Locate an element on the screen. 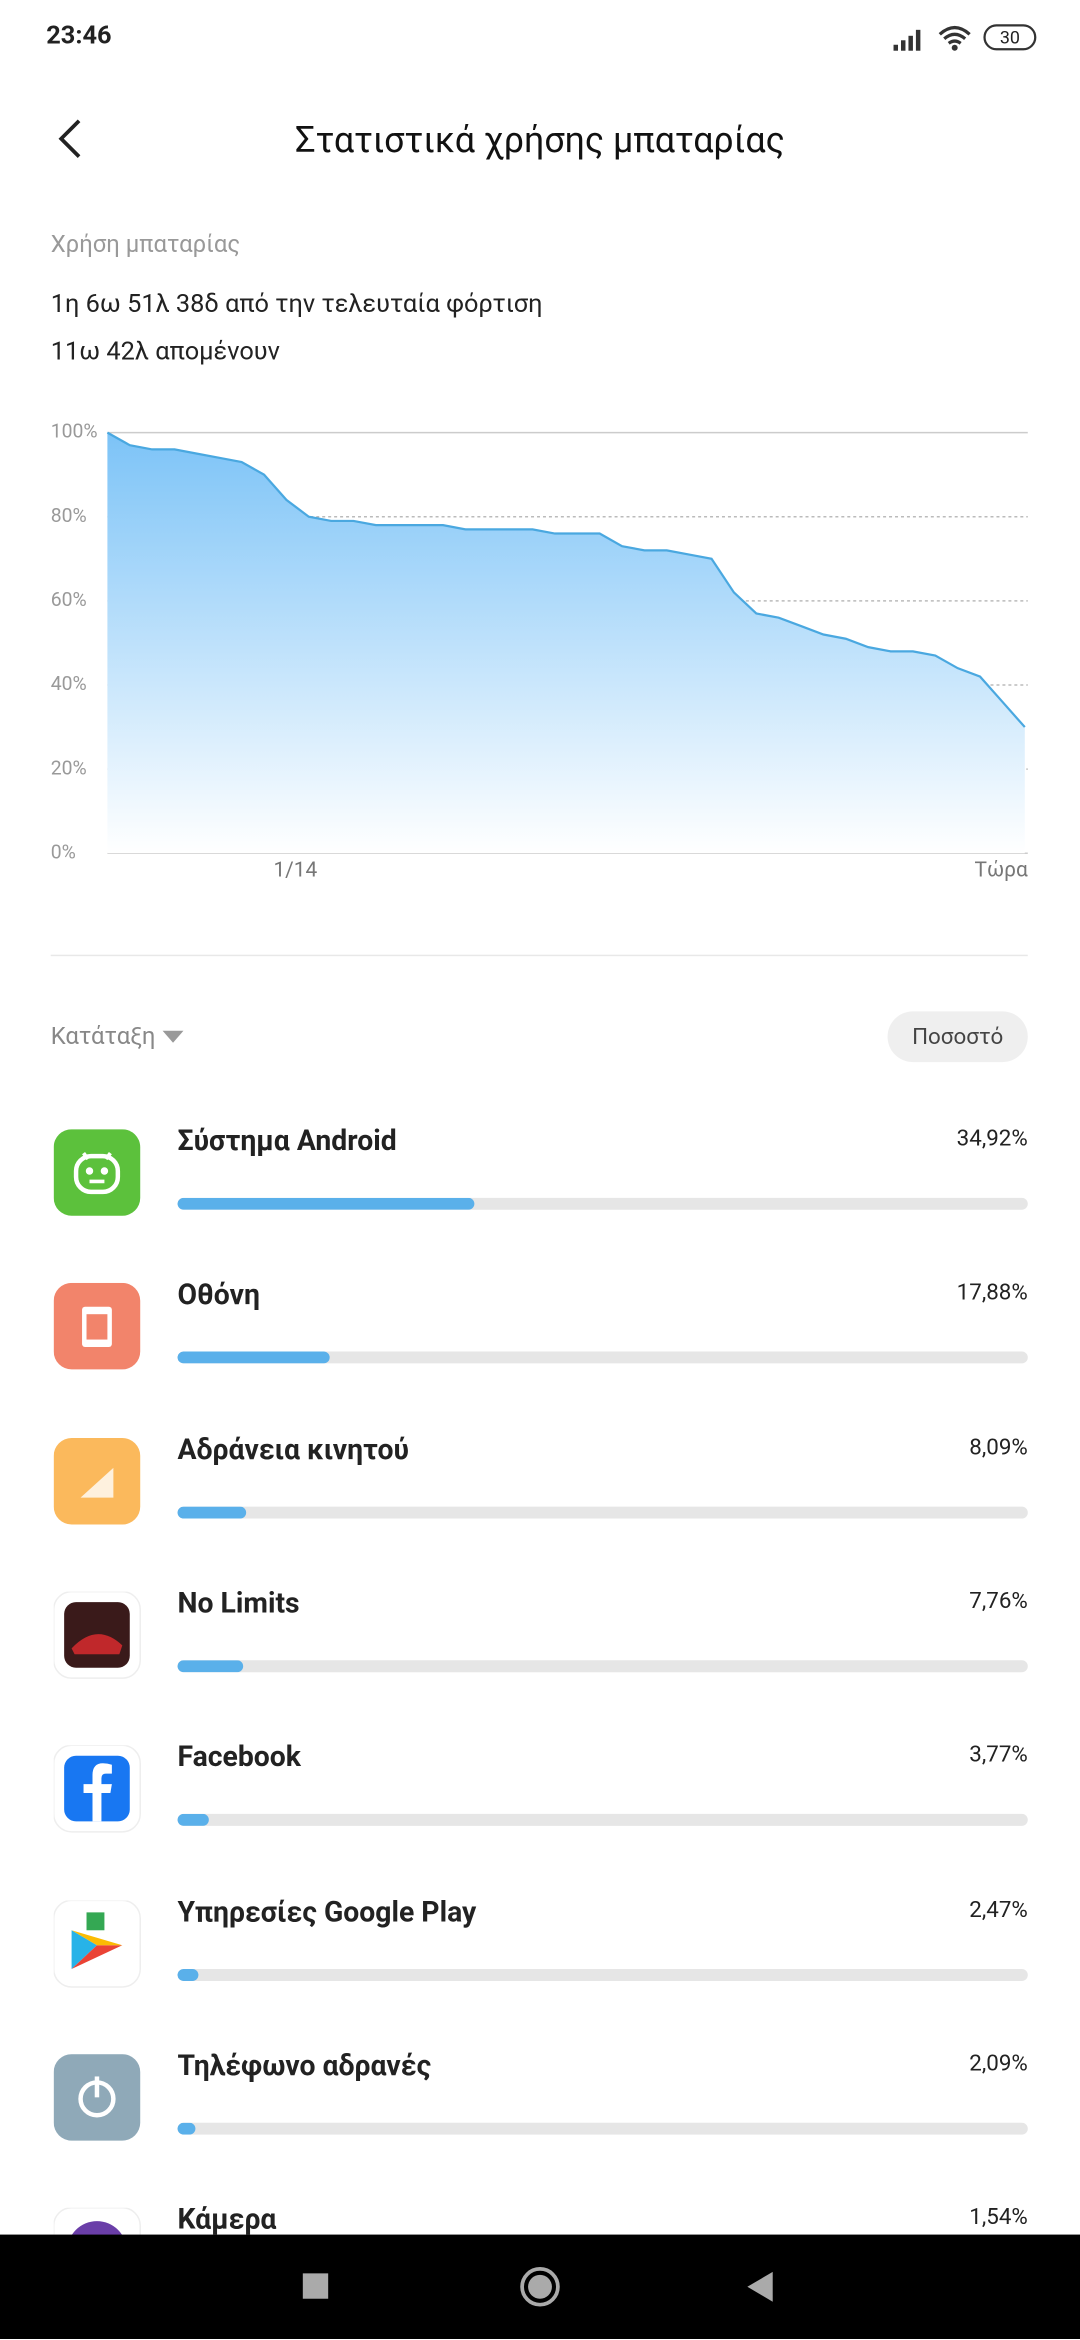 The image size is (1080, 2340). app-name: Σύστημα Android is located at coordinates (287, 1140).